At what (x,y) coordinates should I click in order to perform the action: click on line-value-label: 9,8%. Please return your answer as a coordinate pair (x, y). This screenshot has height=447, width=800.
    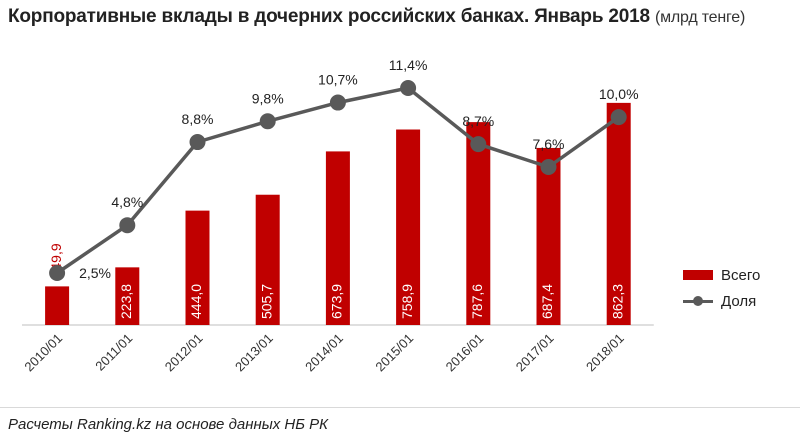
    Looking at the image, I should click on (268, 98).